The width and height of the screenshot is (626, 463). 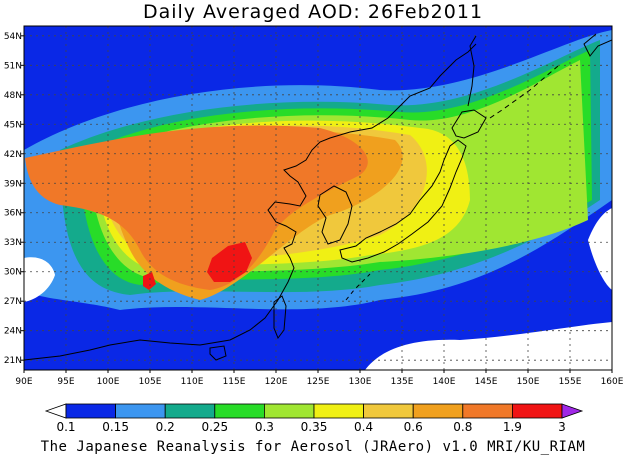 What do you see at coordinates (612, 382) in the screenshot?
I see `lon-tick-label: 160E` at bounding box center [612, 382].